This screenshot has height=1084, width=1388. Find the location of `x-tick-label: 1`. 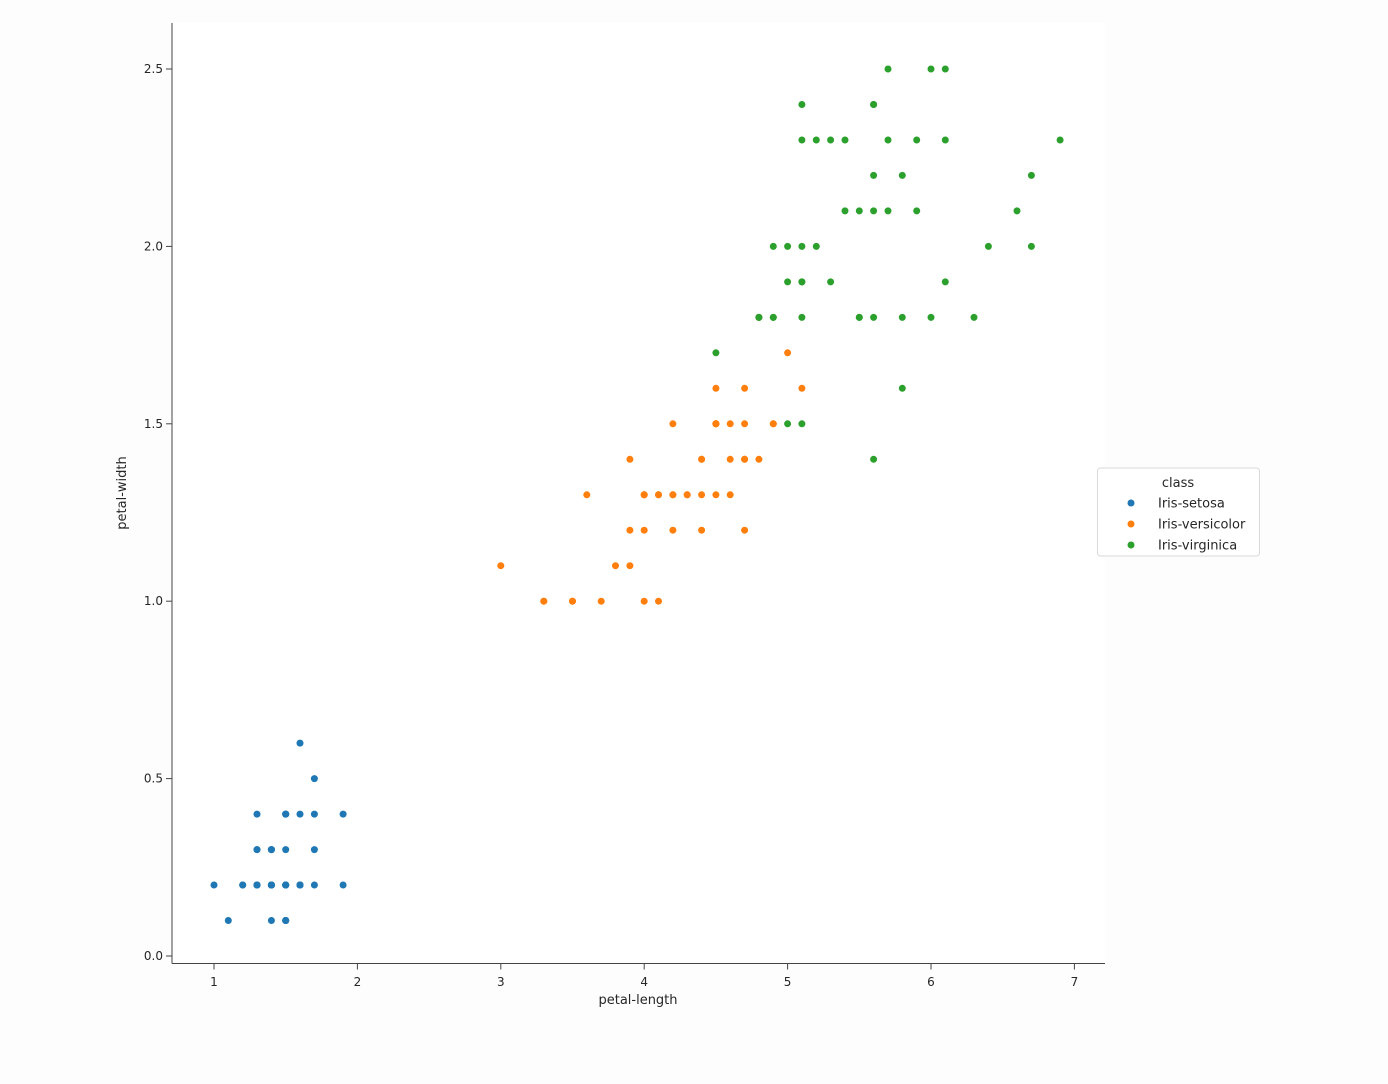

x-tick-label: 1 is located at coordinates (214, 982).